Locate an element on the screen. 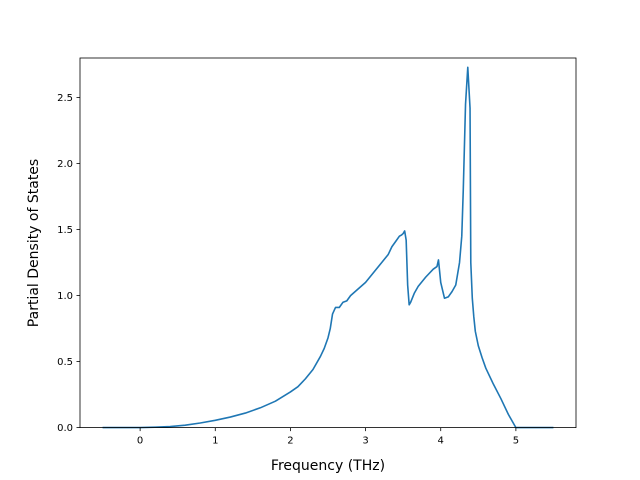 The image size is (640, 480). x-axis-ticks: 0 1 2 3 4 5 is located at coordinates (328, 437).